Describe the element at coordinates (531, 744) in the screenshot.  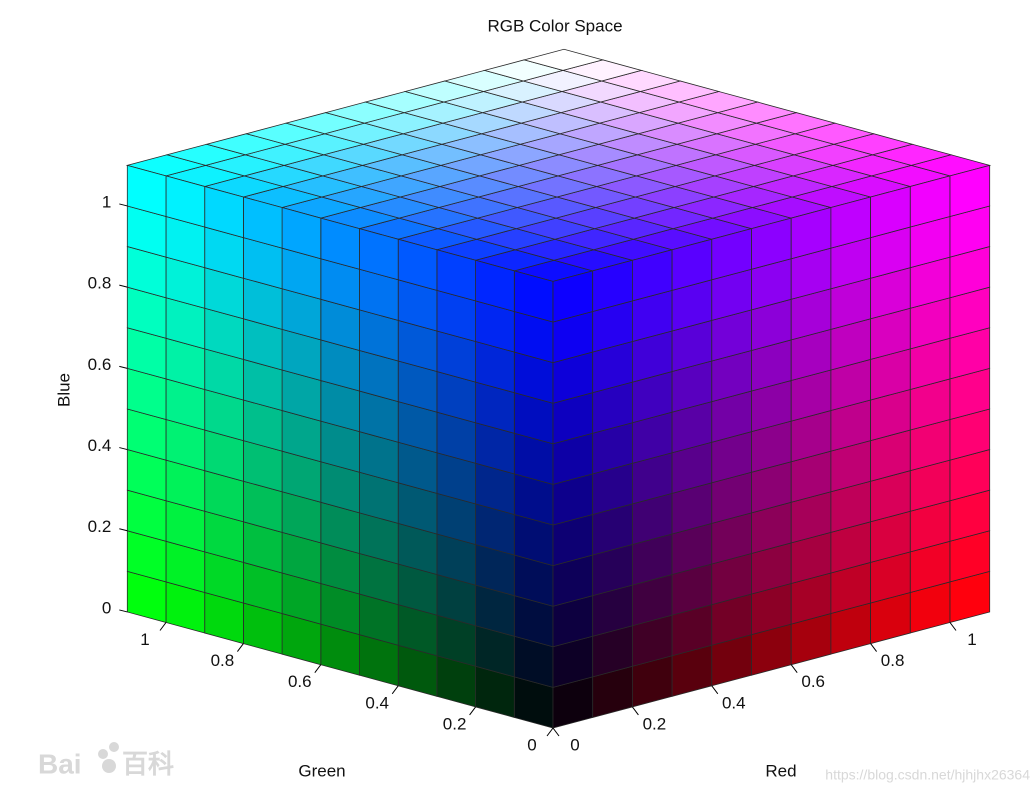
I see `green-tick-label: 0` at that location.